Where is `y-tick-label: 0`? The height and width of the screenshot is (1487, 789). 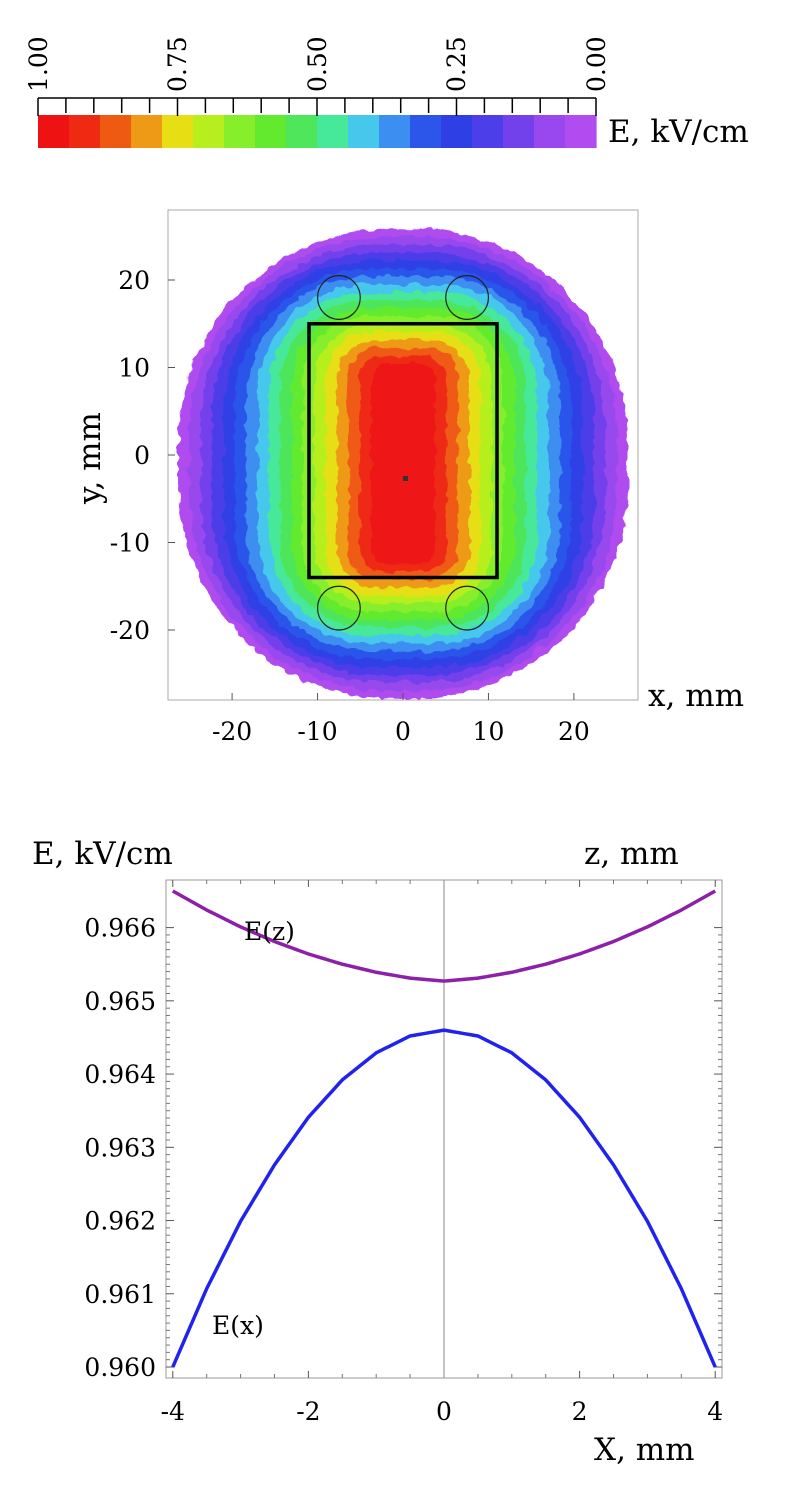
y-tick-label: 0 is located at coordinates (142, 455).